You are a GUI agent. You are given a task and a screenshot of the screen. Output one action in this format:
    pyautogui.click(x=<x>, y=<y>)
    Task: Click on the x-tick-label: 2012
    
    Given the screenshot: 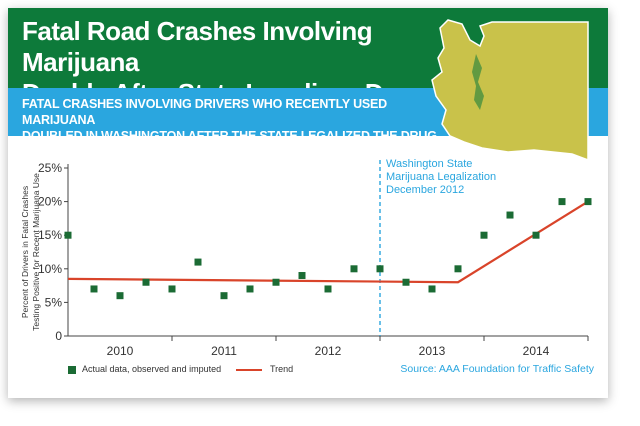 What is the action you would take?
    pyautogui.click(x=328, y=351)
    